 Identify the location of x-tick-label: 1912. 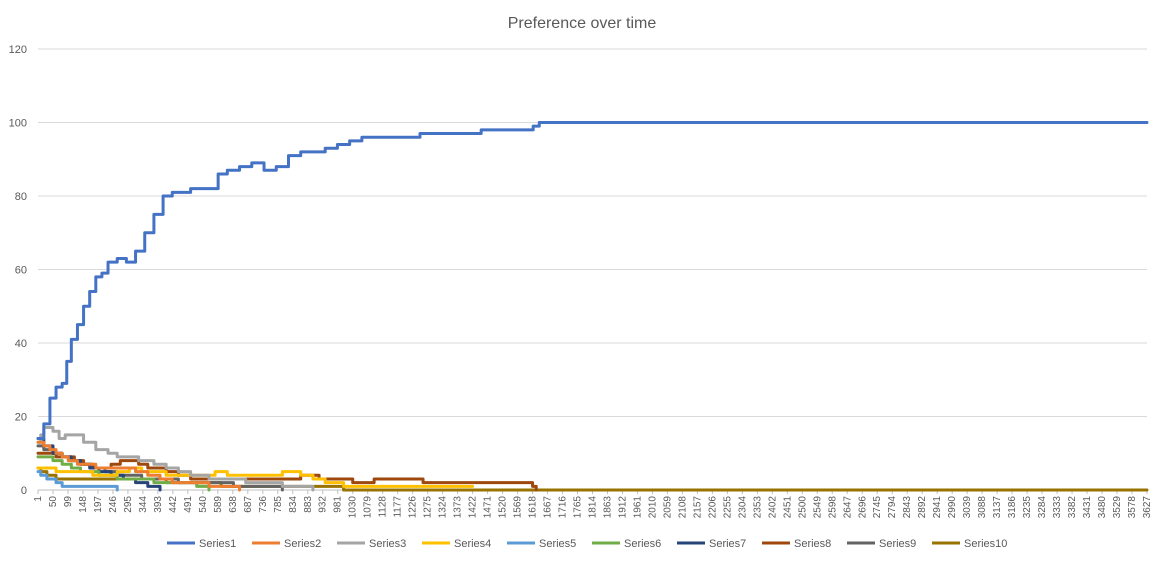
(622, 507).